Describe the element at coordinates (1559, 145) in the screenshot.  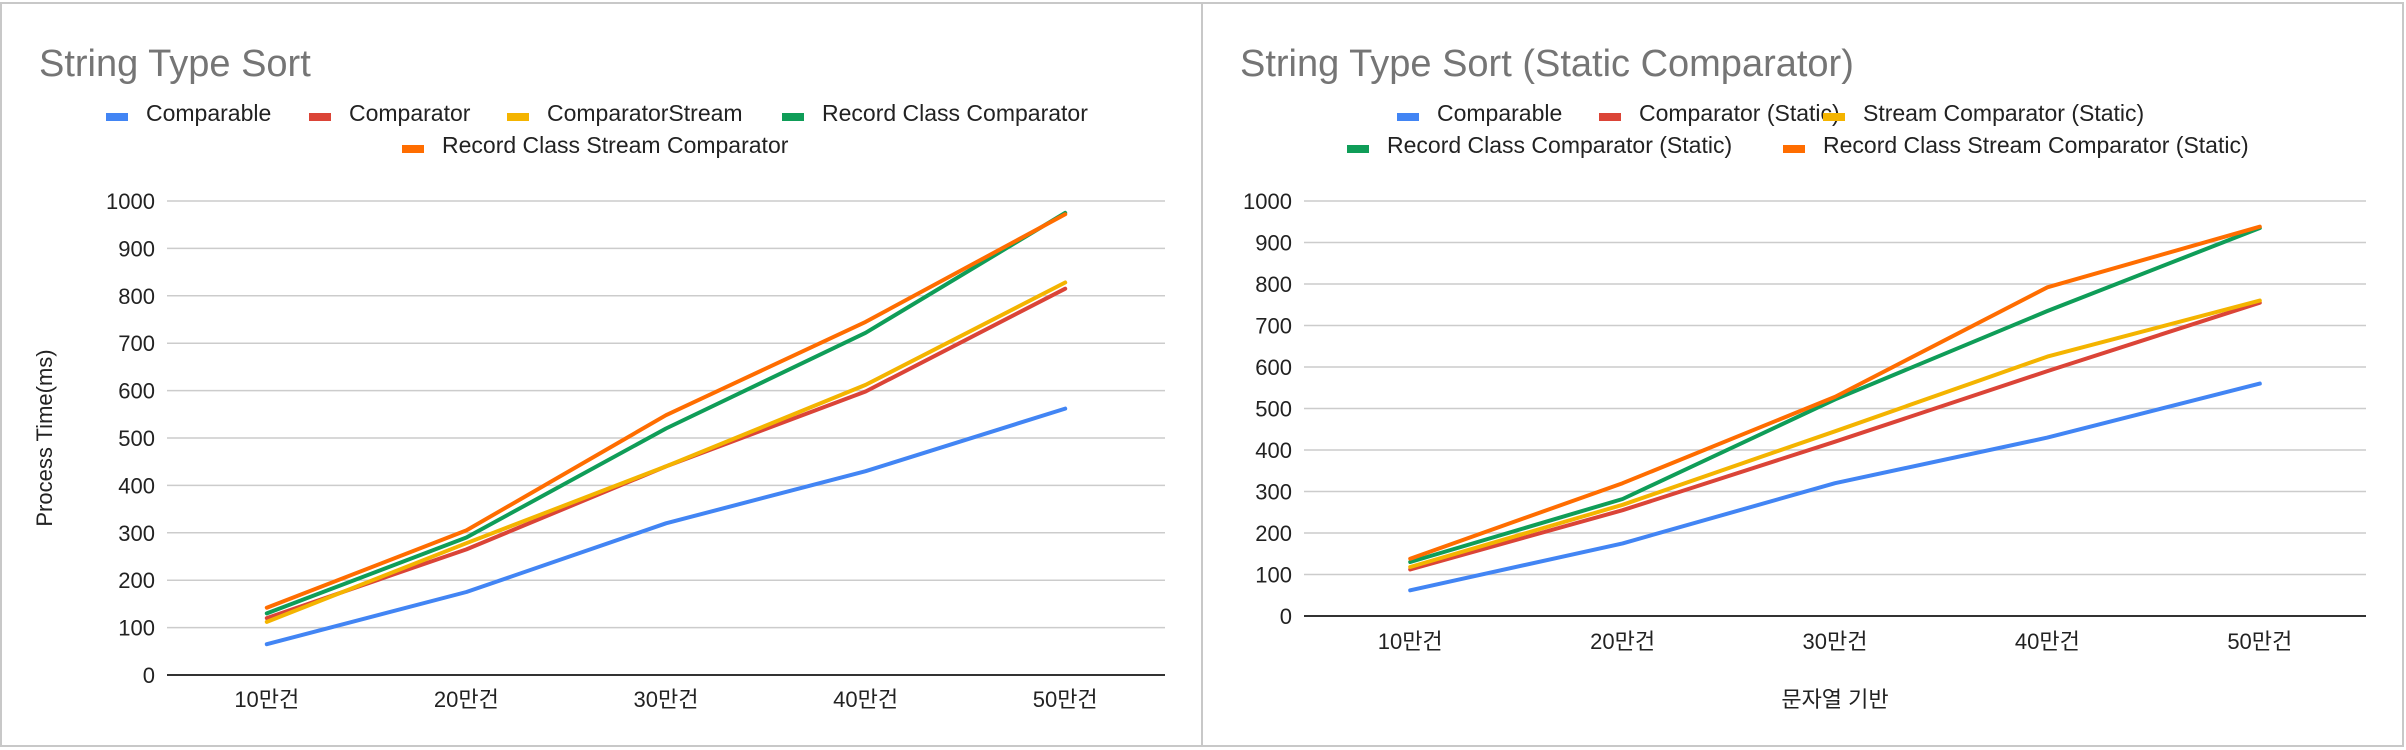
I see `legend-label-record-class-comparator-static: Record Class Comparator (Static)` at that location.